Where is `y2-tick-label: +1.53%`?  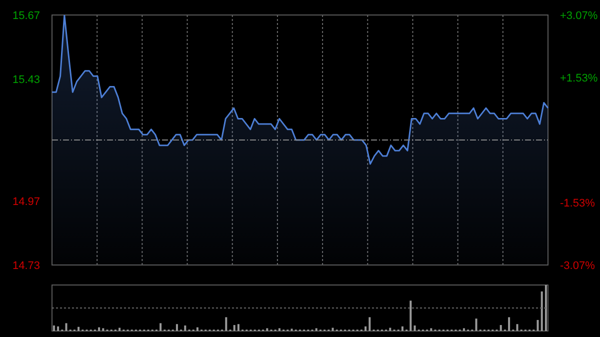
y2-tick-label: +1.53% is located at coordinates (579, 78).